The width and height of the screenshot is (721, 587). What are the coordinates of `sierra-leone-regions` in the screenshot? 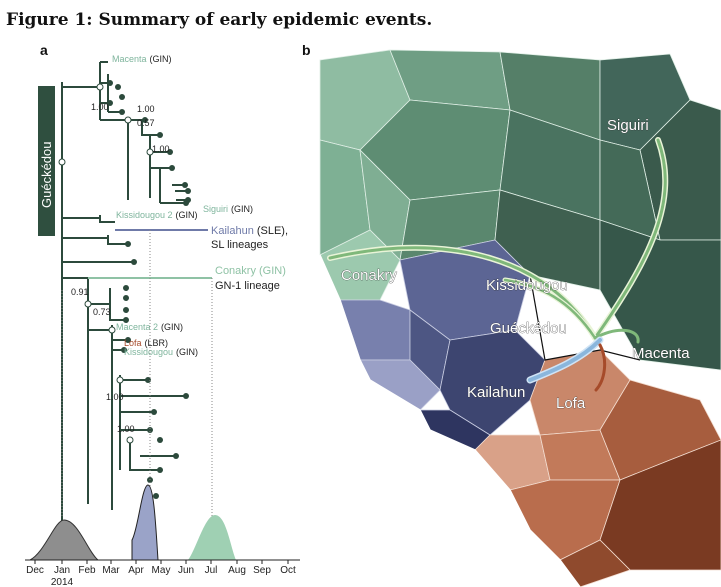 It's located at (442, 345).